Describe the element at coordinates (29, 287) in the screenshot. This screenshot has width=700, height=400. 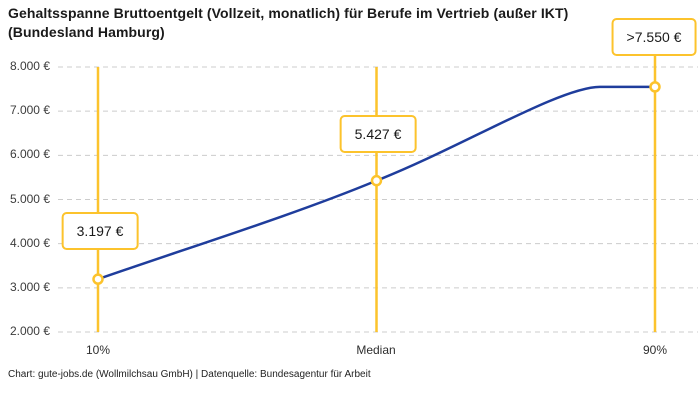
I see `y-axis-tick-label: 3.000 €` at that location.